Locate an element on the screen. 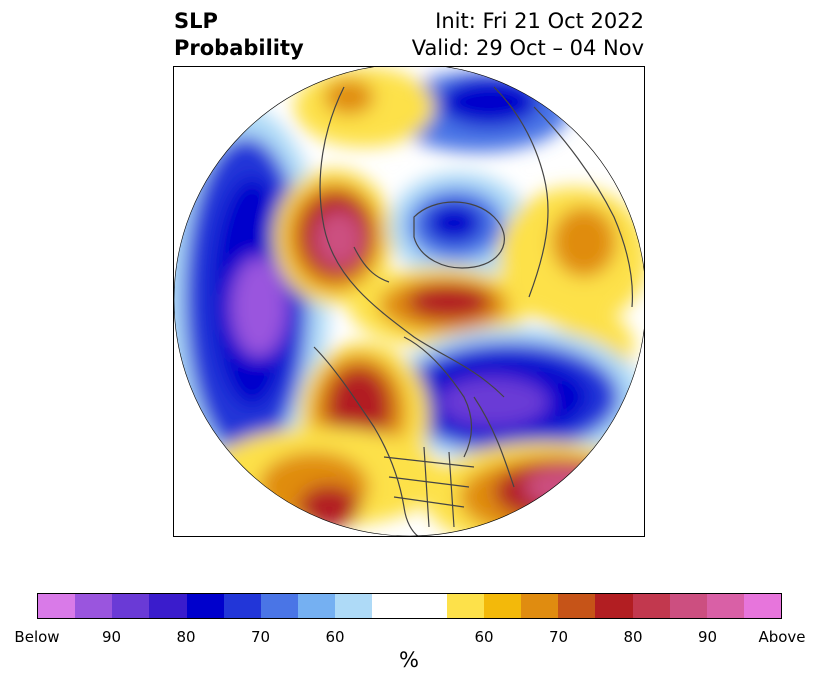 The image size is (819, 686). colorbar-tick-label: Below is located at coordinates (37, 637).